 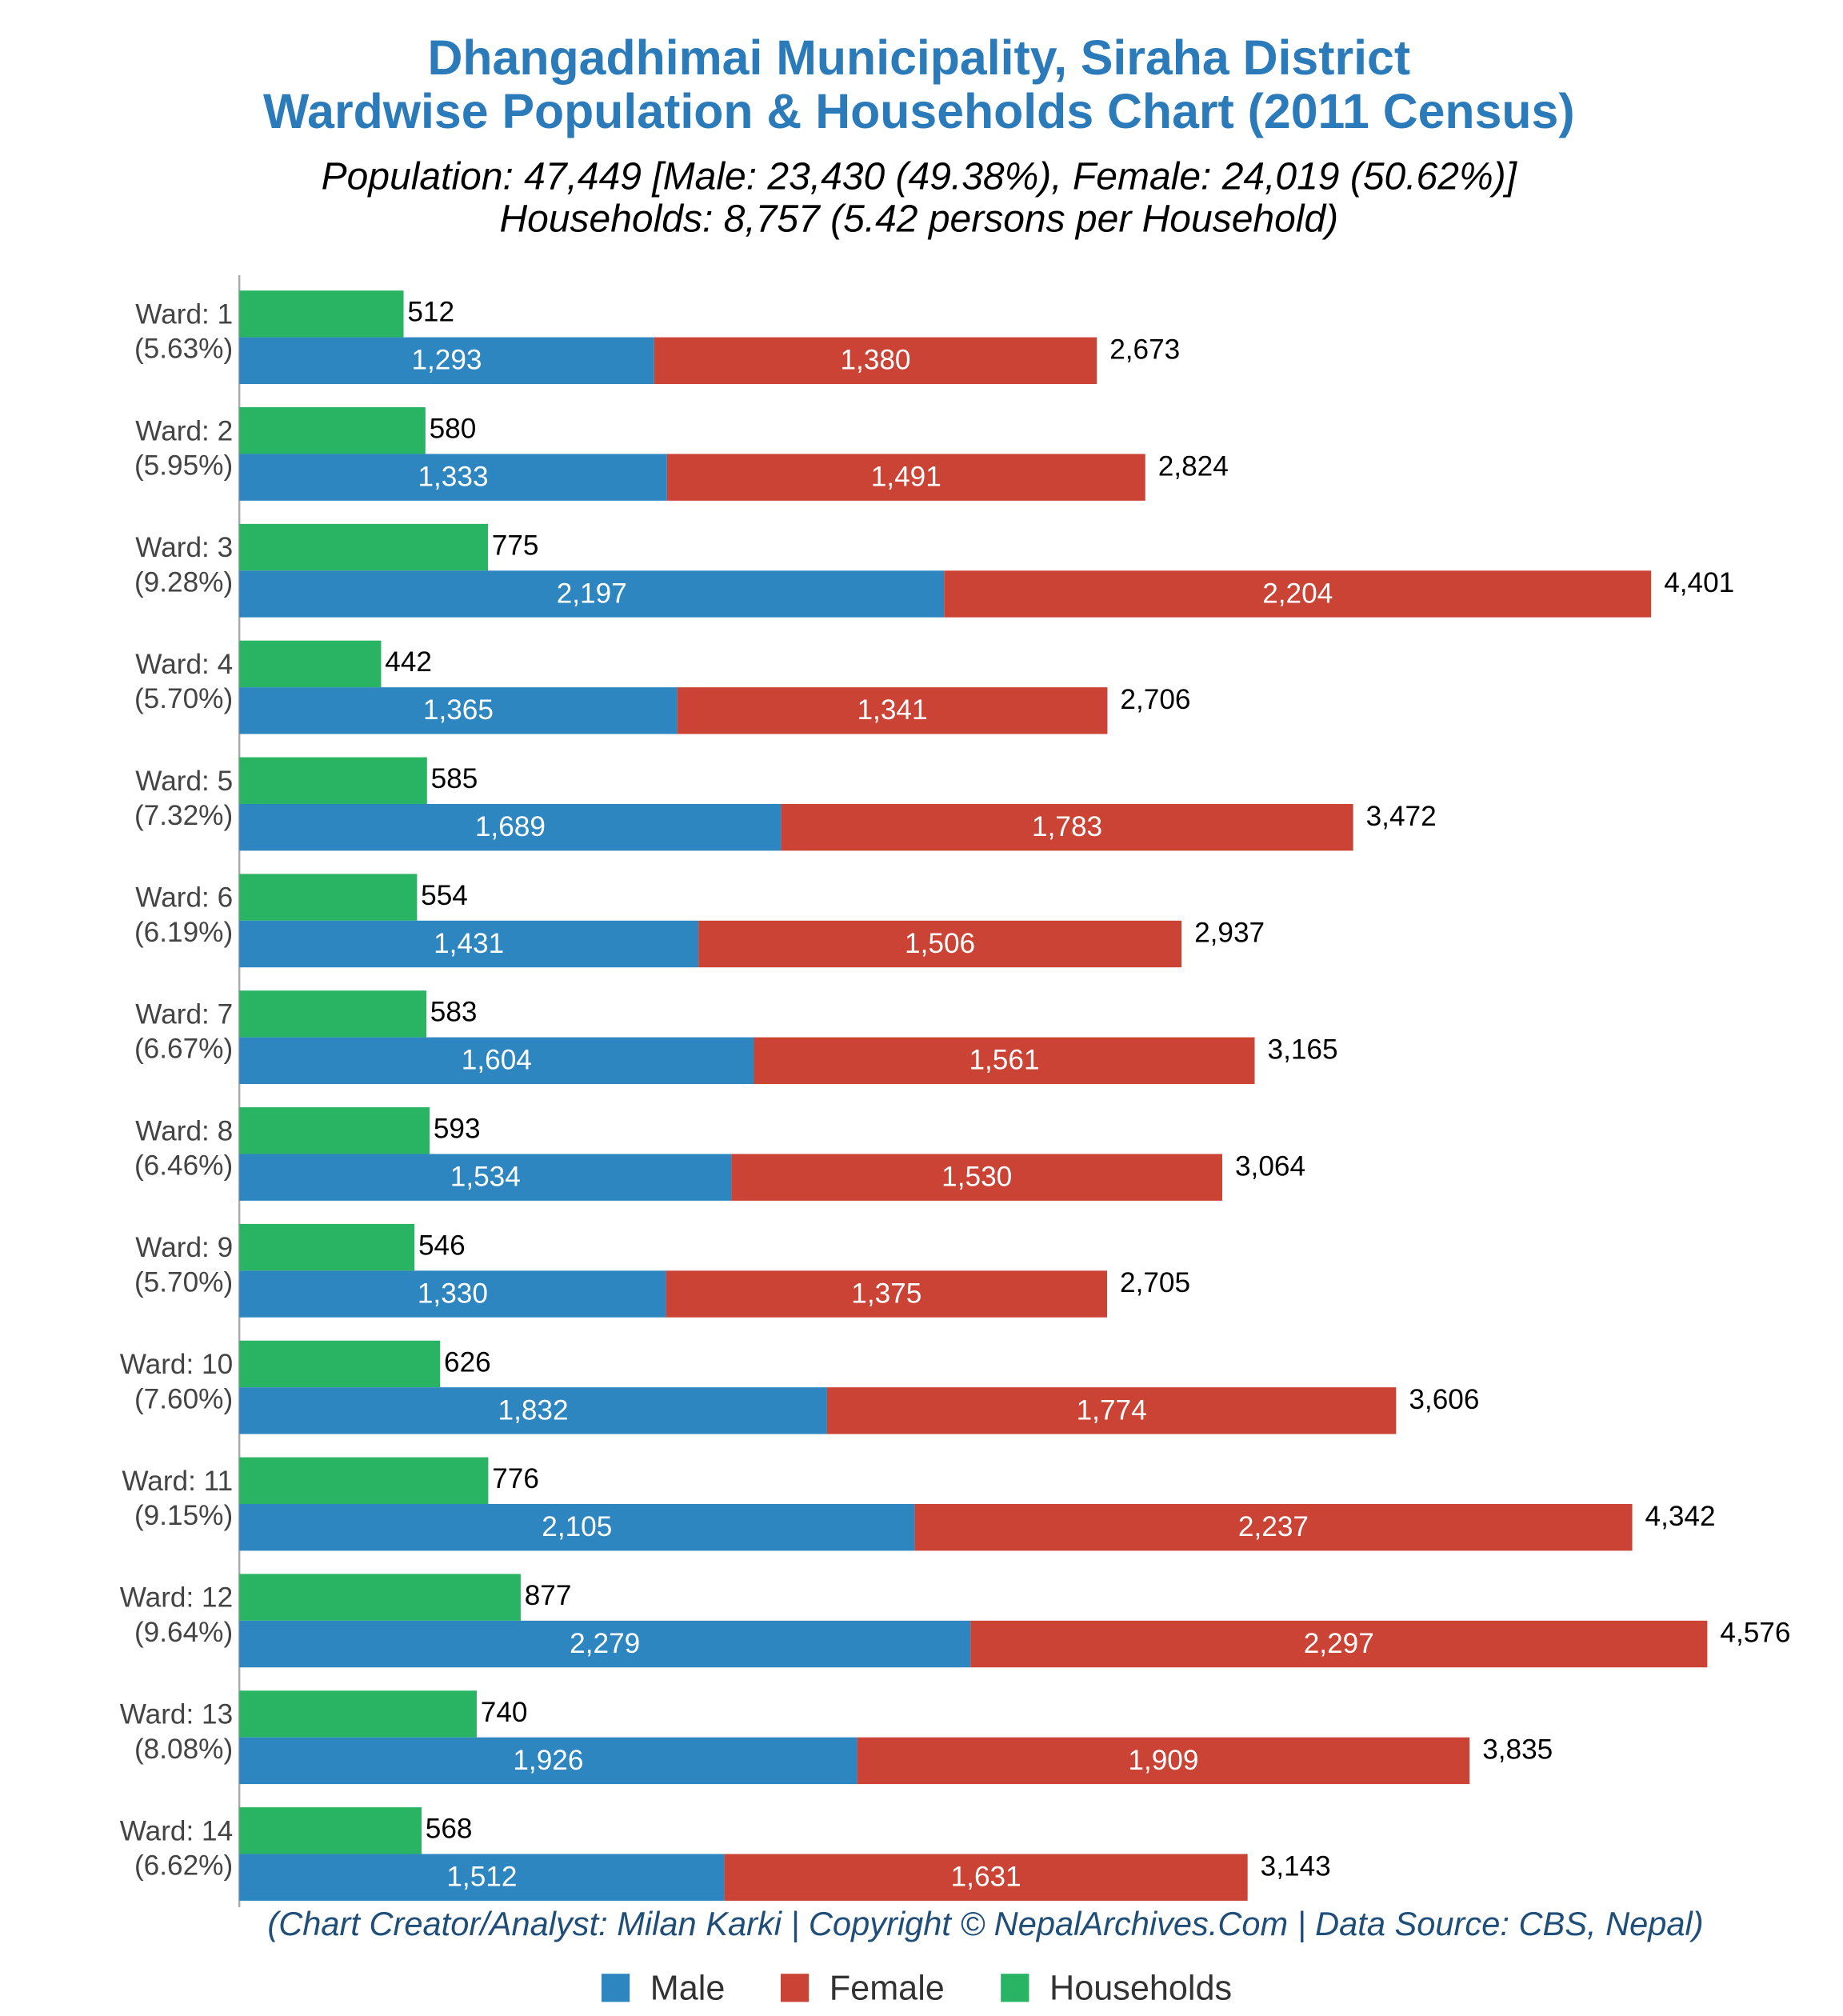 I want to click on value-label: 593, so click(x=457, y=1129).